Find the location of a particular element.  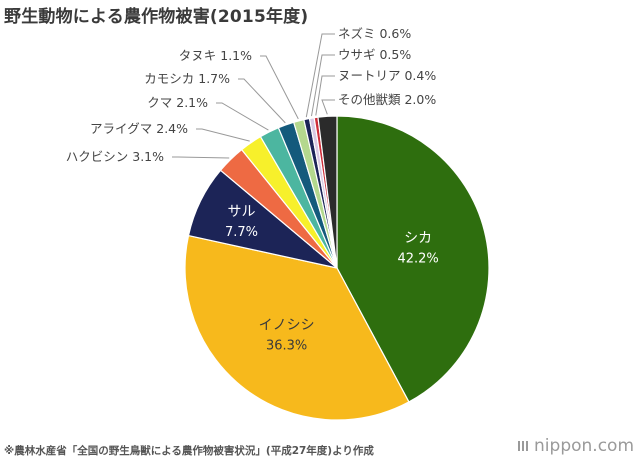

outside-label-8: ネズミ 0.6% is located at coordinates (374, 33).